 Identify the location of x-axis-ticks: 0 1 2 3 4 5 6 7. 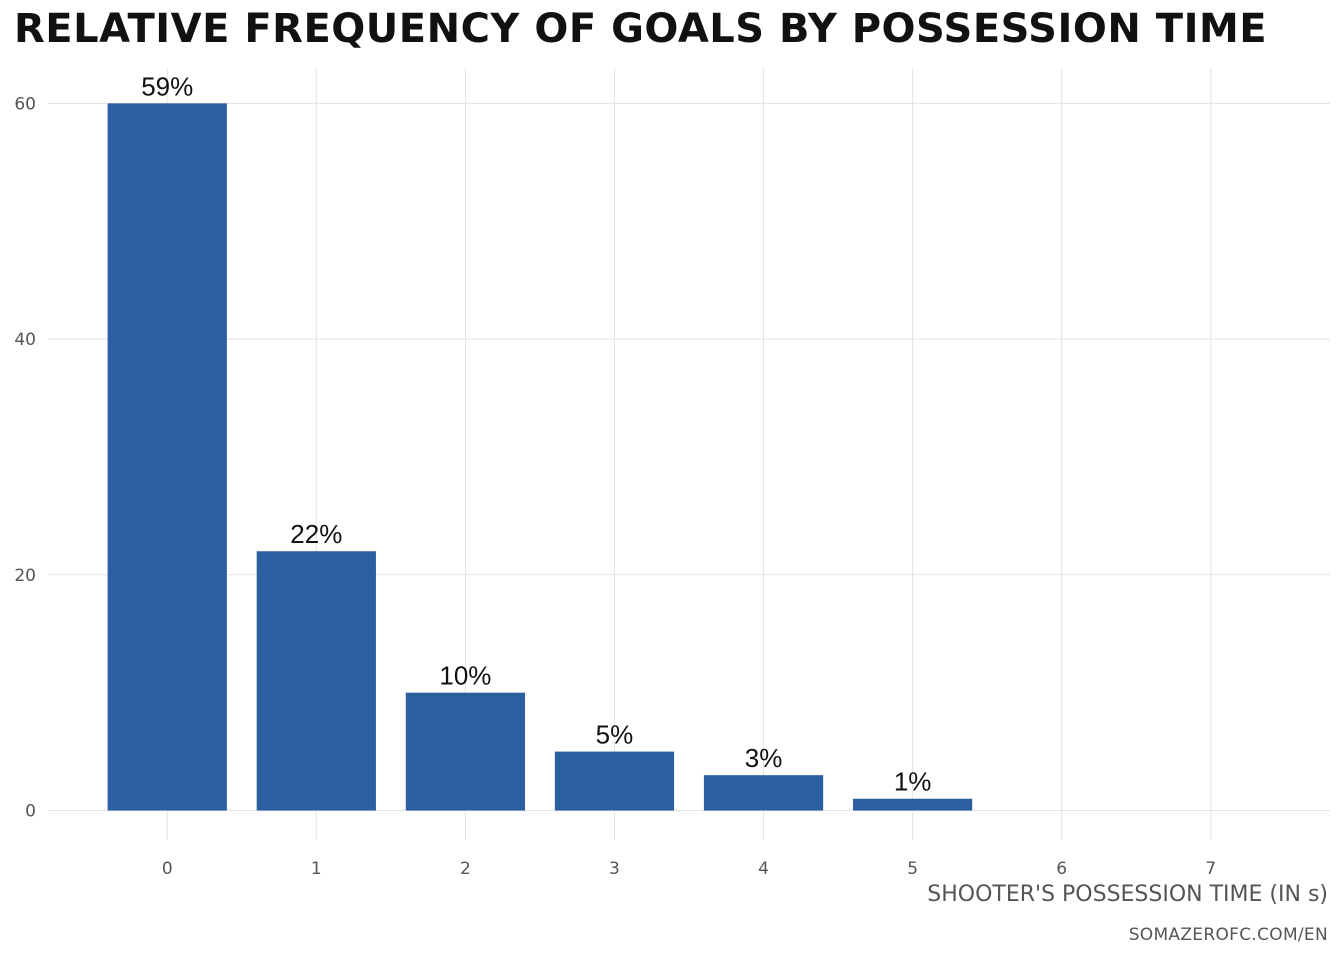
(689, 869).